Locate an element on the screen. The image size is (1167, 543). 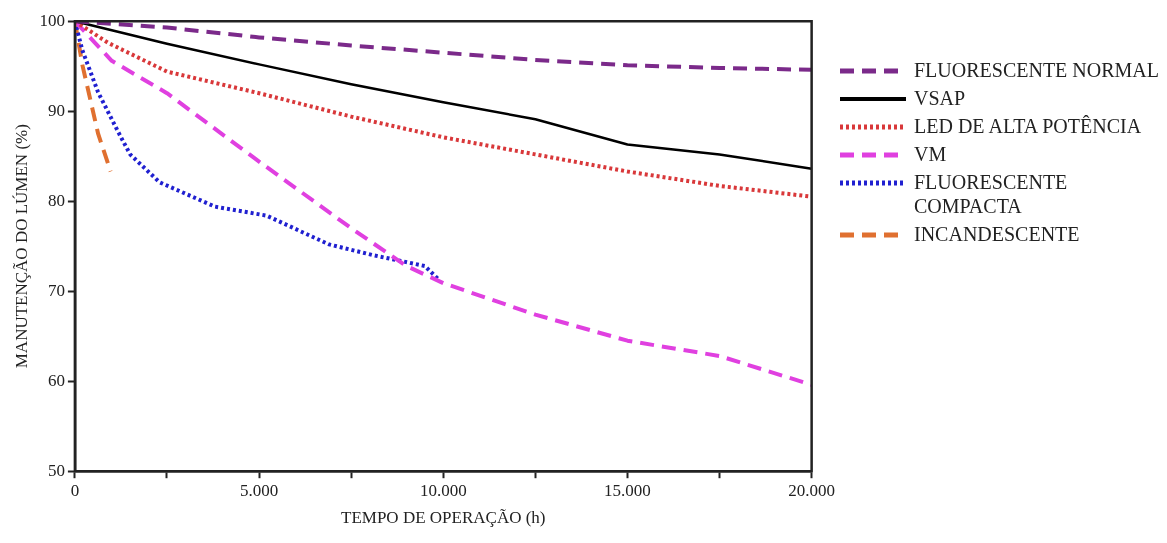
legend-label: LED DE ALTA POTÊNCIA is located at coordinates (1028, 126).